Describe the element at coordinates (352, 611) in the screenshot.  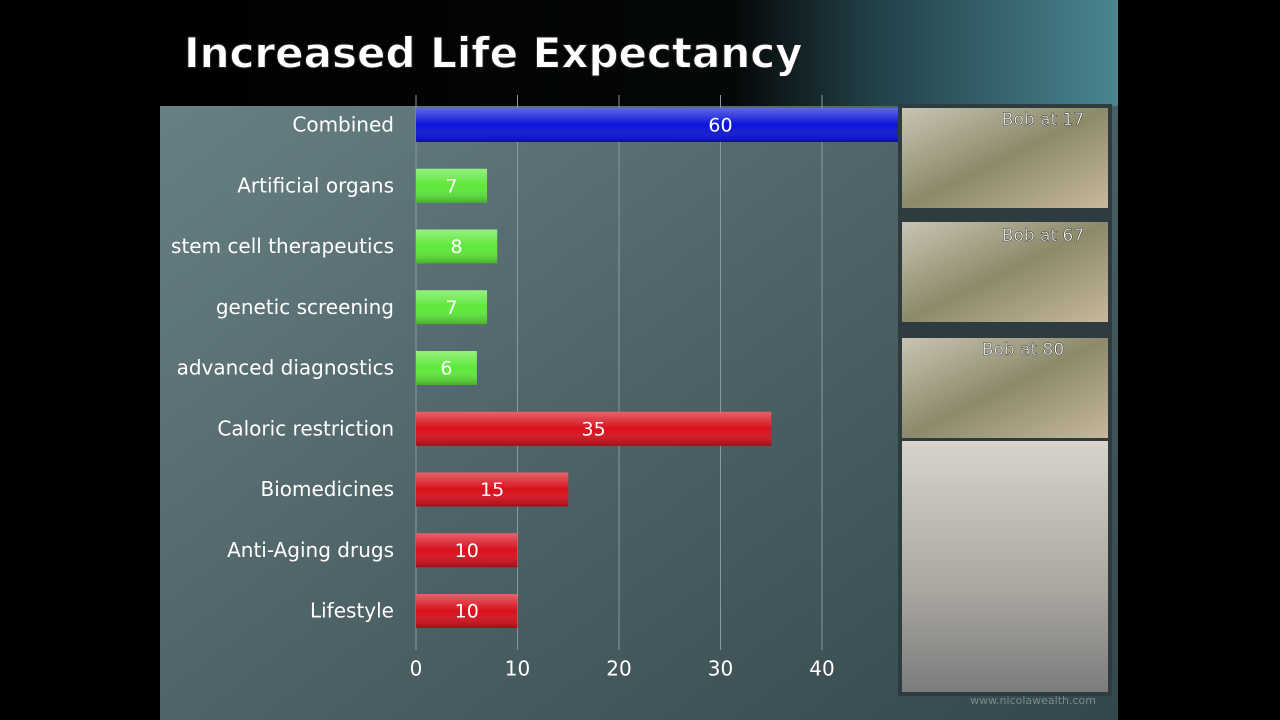
I see `y-tick-label: Lifestyle` at that location.